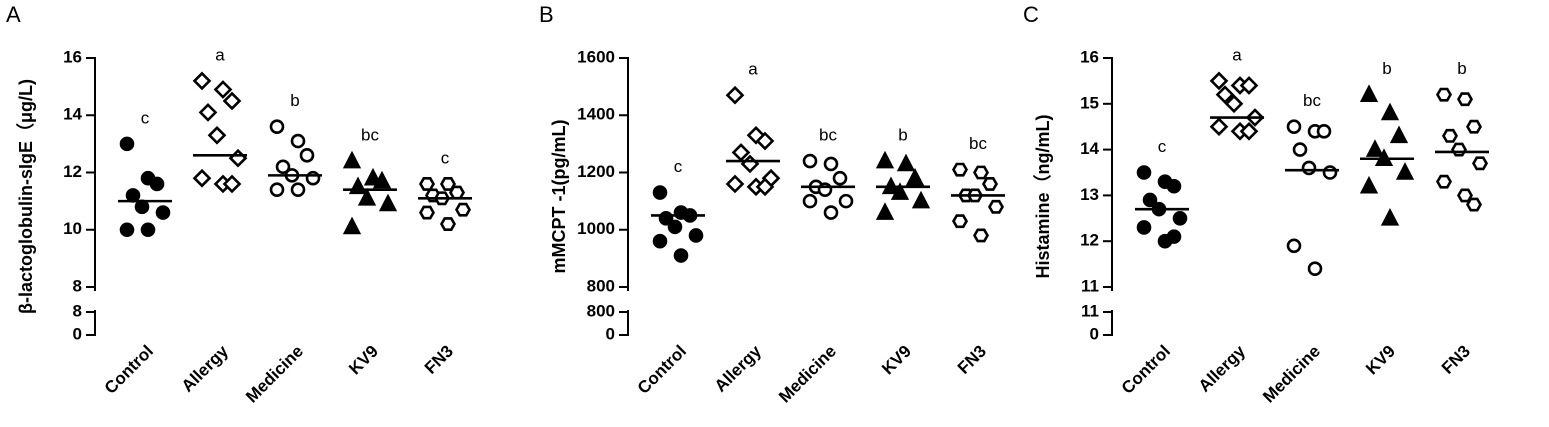 Image resolution: width=1549 pixels, height=427 pixels. I want to click on y-tick-label: 15, so click(1089, 102).